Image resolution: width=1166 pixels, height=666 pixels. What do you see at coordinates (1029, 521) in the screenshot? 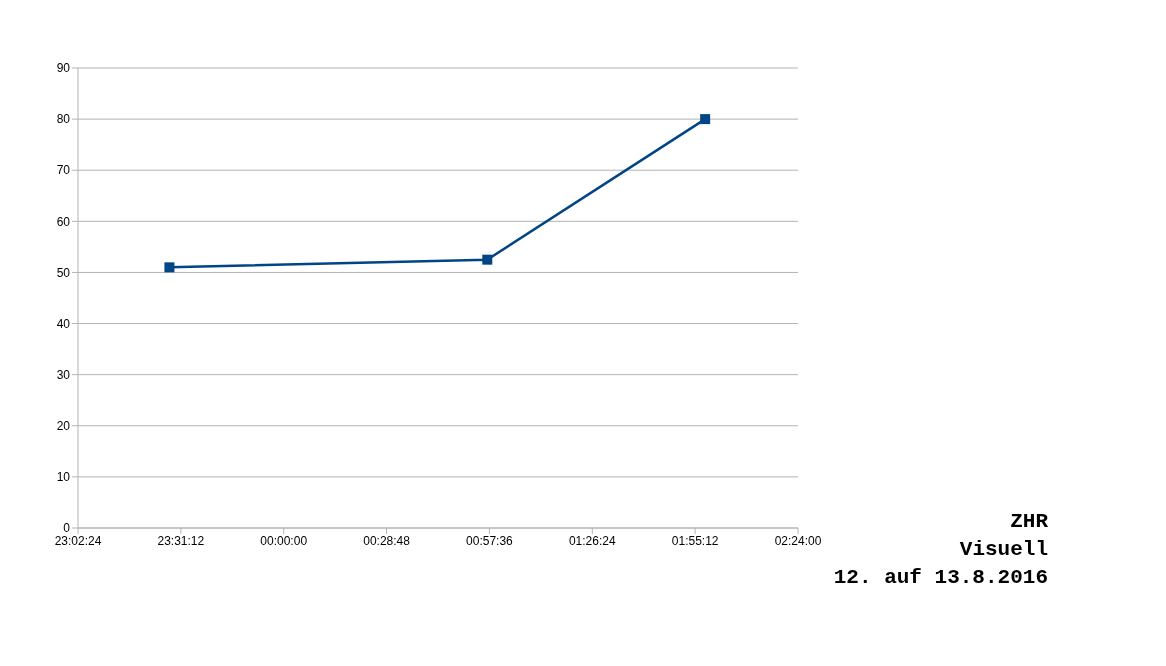
I see `text: ZHR` at bounding box center [1029, 521].